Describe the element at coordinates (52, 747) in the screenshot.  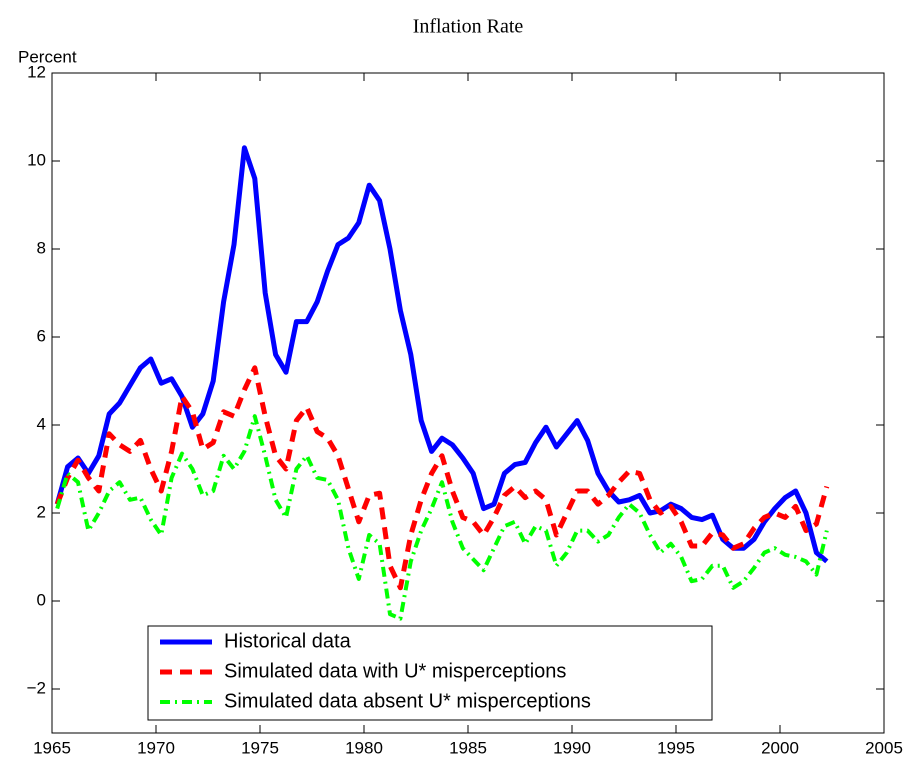
I see `x-tick-label: 1965` at that location.